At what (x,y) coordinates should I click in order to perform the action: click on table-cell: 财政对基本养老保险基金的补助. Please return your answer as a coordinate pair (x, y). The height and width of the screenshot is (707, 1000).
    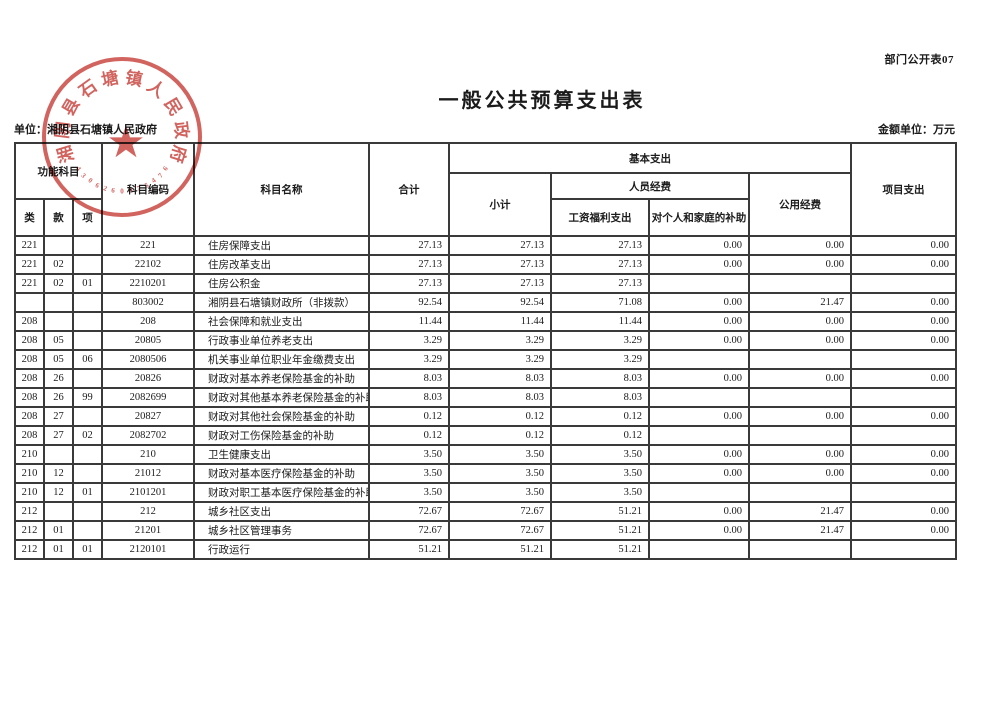
    Looking at the image, I should click on (282, 378).